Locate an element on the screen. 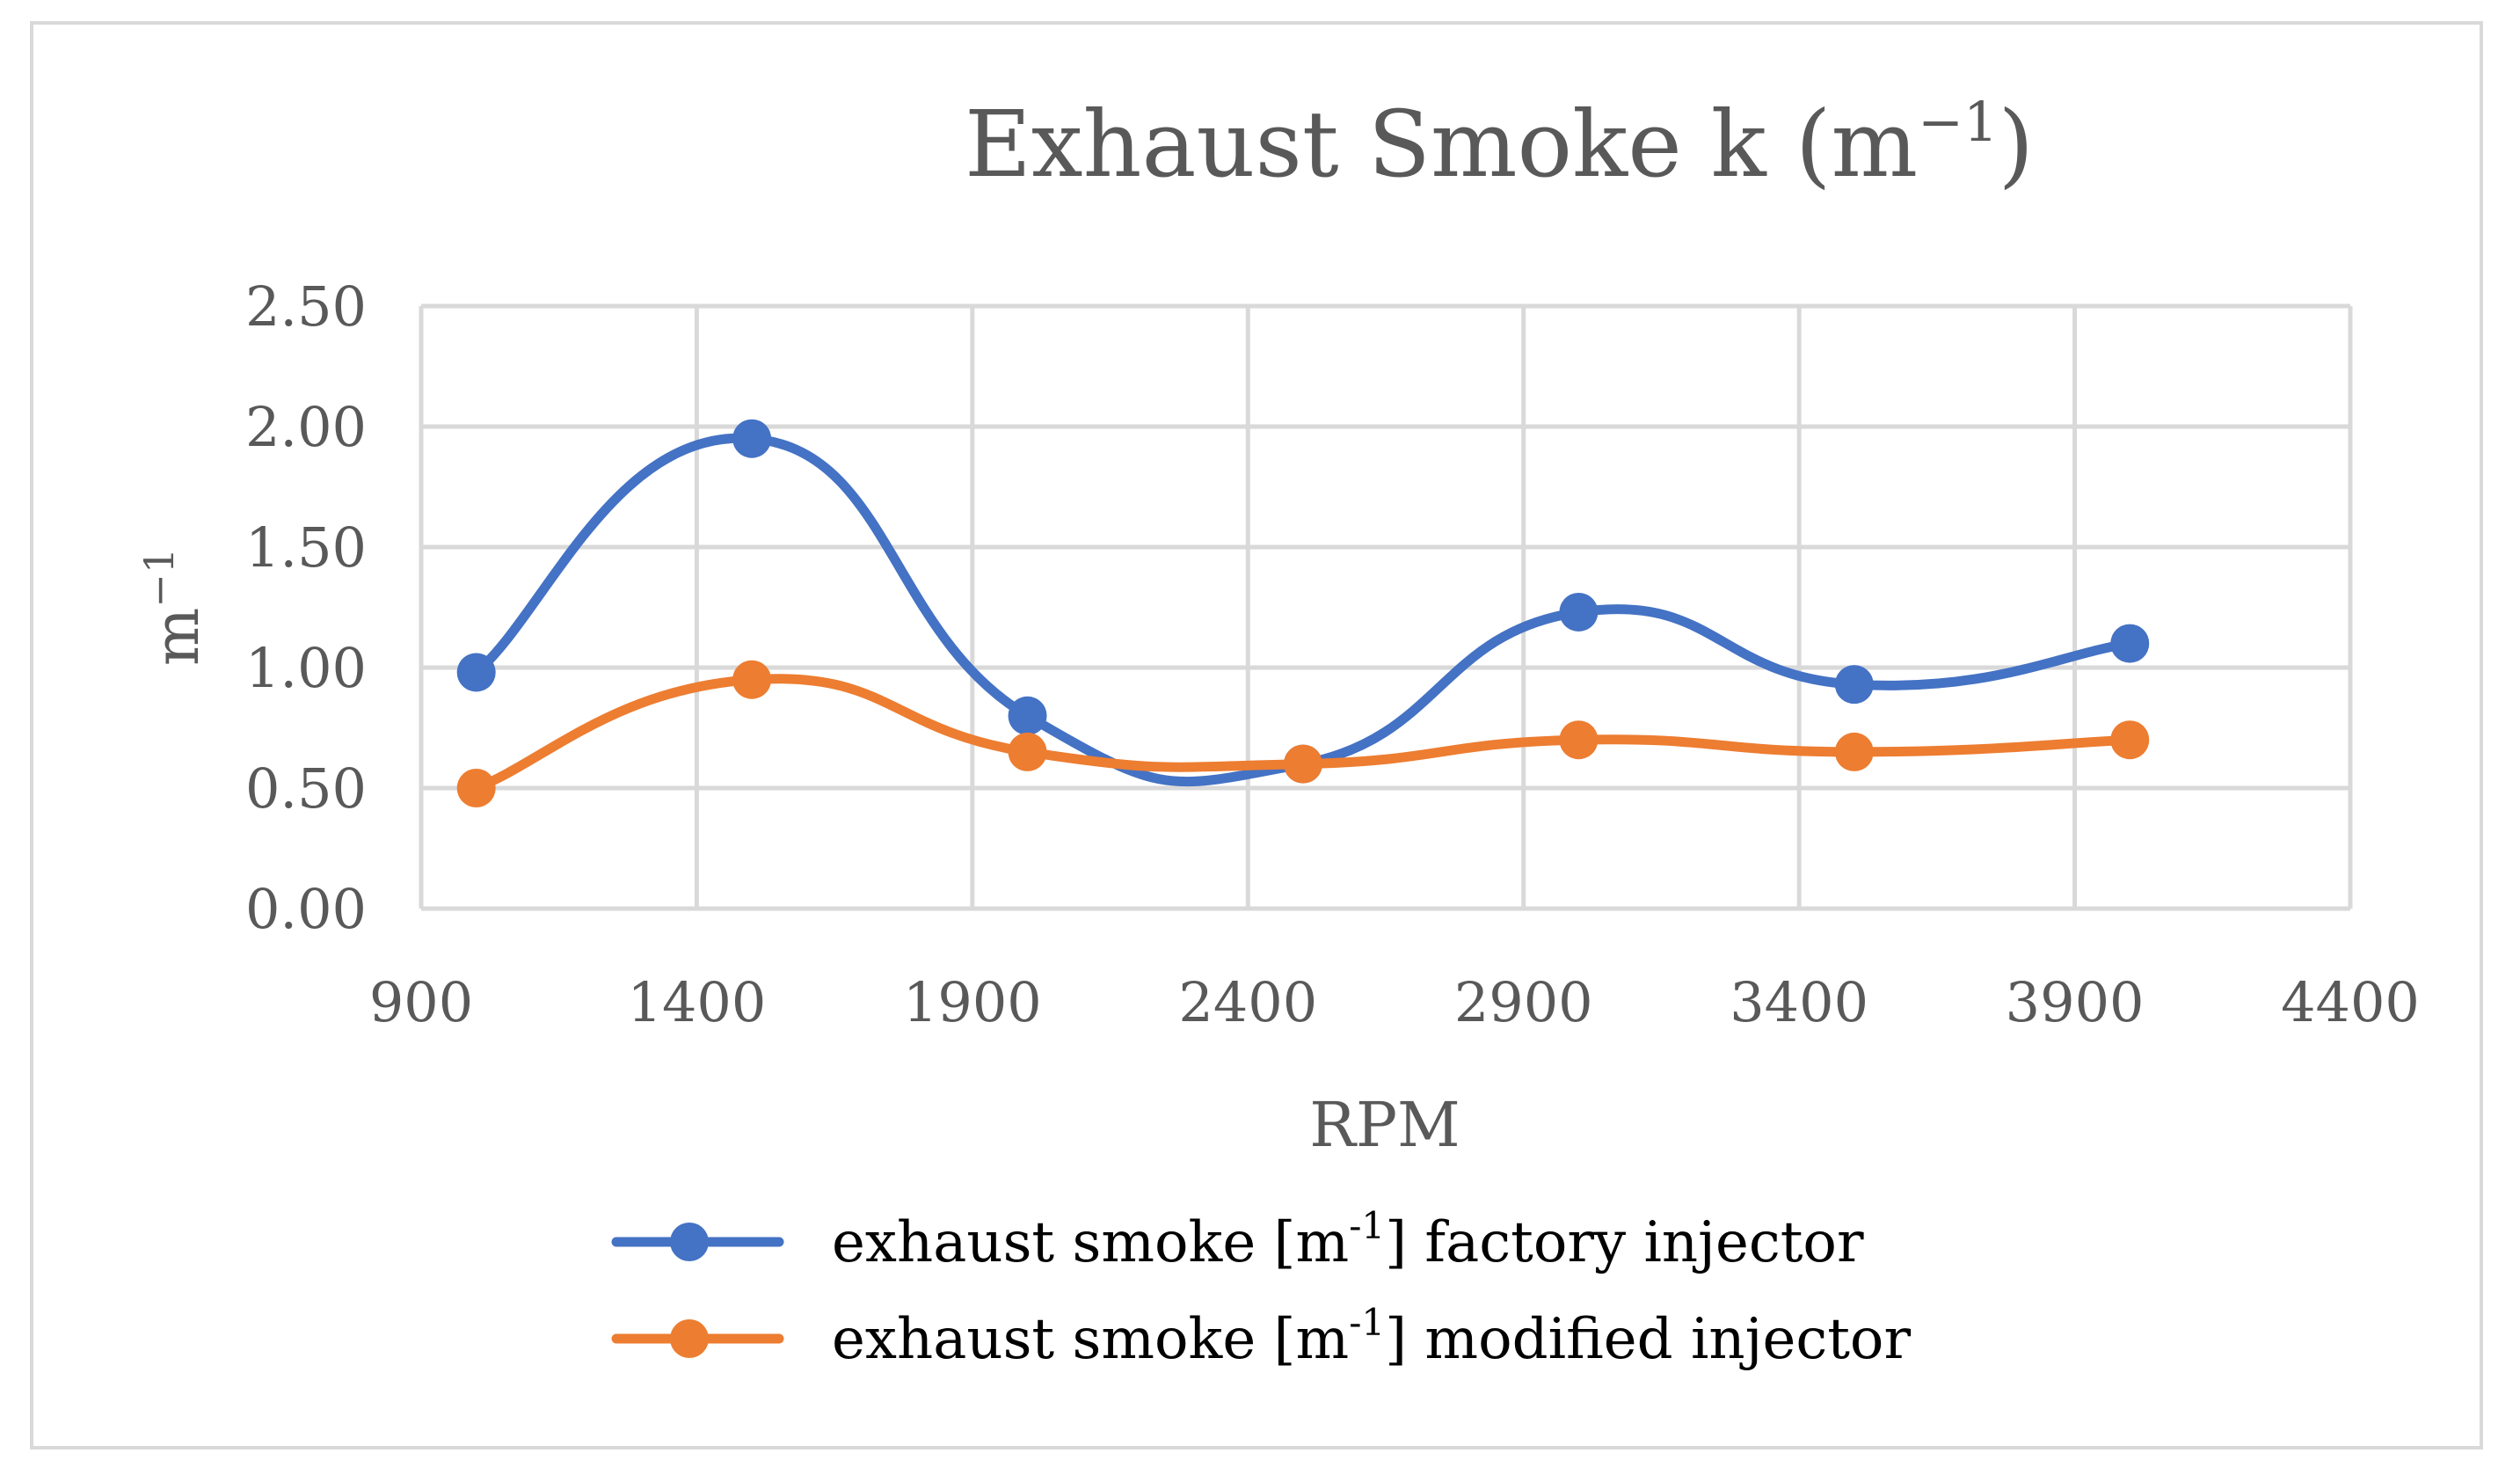 Image resolution: width=2520 pixels, height=1475 pixels. y-axis-title: m−1 is located at coordinates (174, 607).